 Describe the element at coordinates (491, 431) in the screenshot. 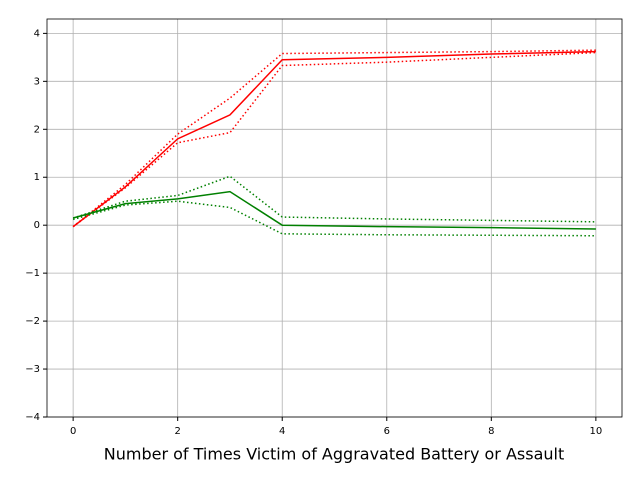

I see `x-tick-label: 8` at that location.